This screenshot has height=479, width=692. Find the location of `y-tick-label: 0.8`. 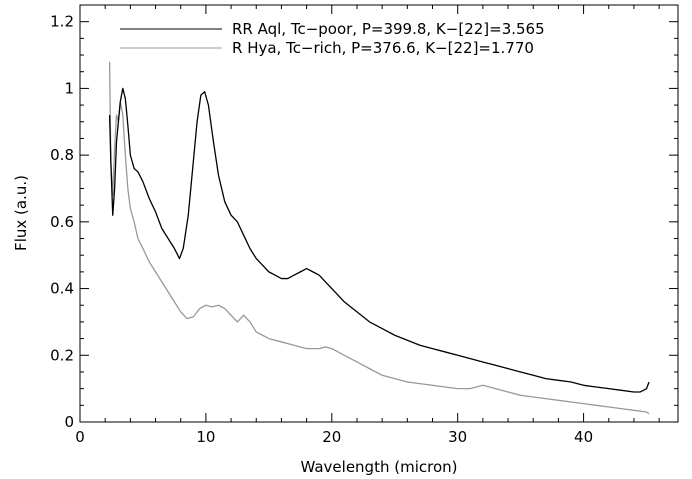

y-tick-label: 0.8 is located at coordinates (62, 155).